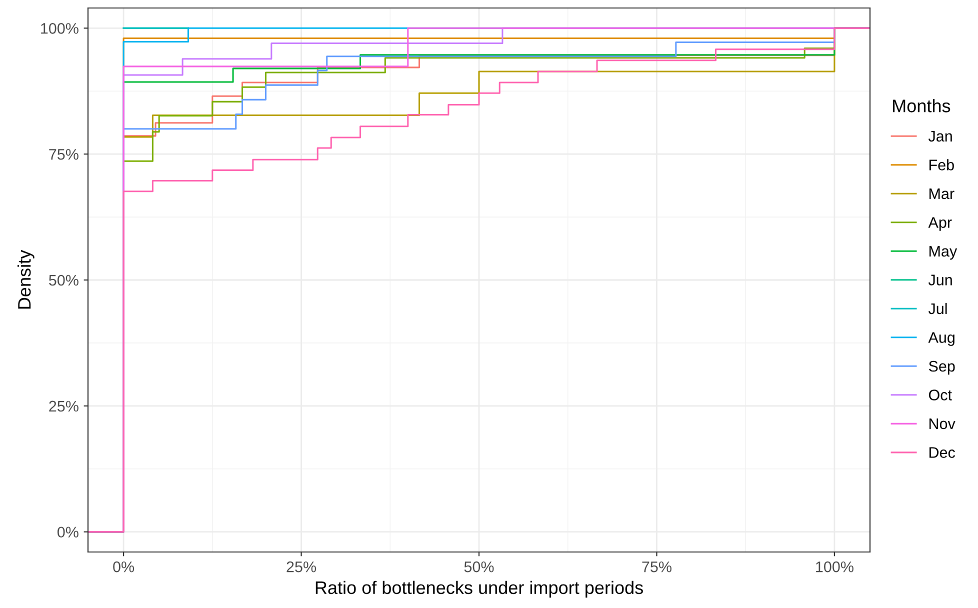 The width and height of the screenshot is (978, 608). What do you see at coordinates (59, 28) in the screenshot?
I see `y-tick-label: 100%` at bounding box center [59, 28].